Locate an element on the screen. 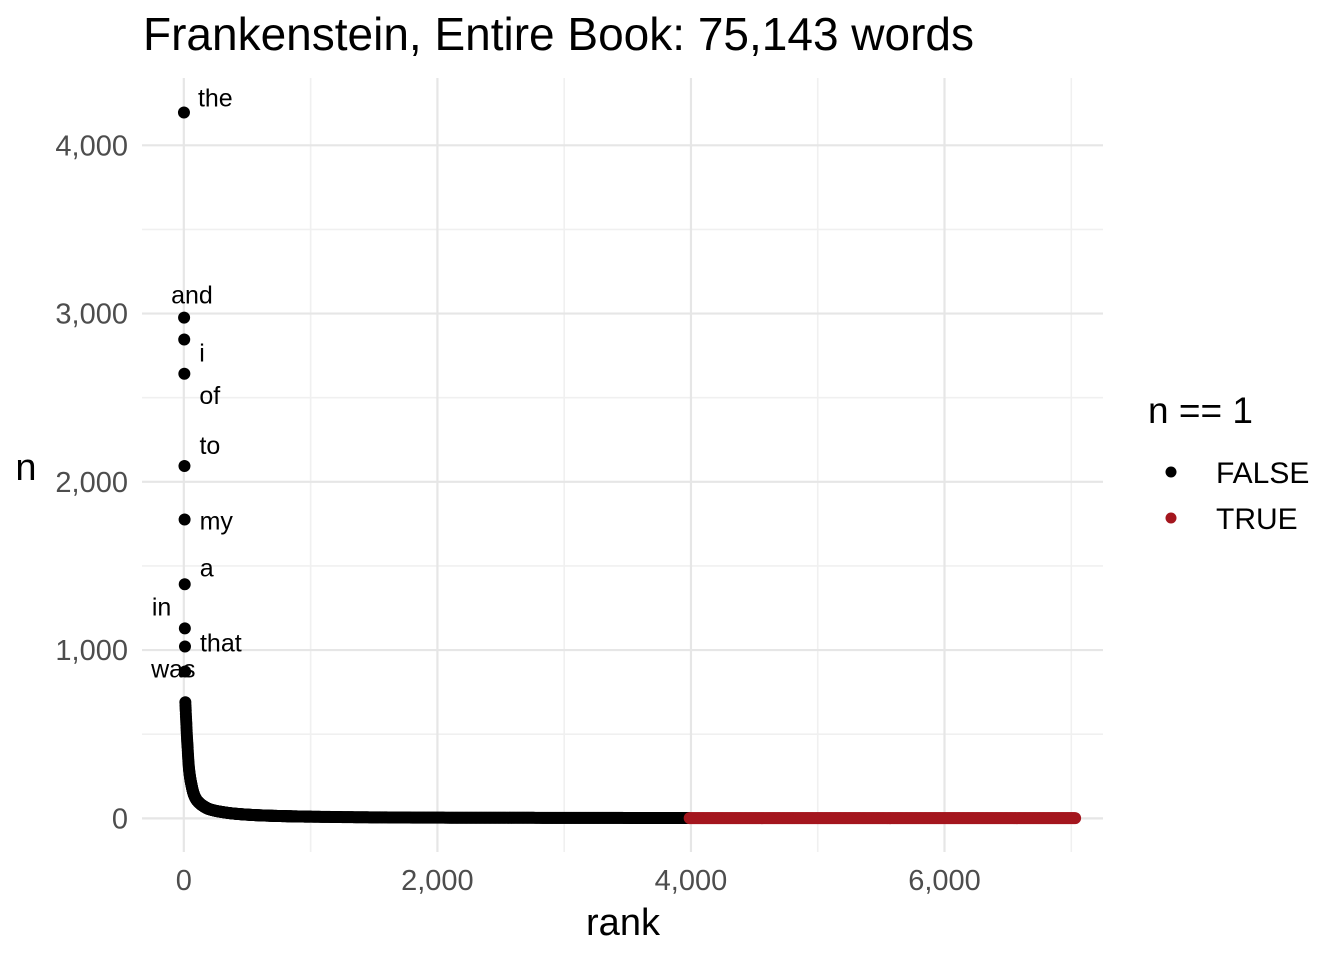 The width and height of the screenshot is (1344, 960). y-axis-title: n is located at coordinates (25, 468).